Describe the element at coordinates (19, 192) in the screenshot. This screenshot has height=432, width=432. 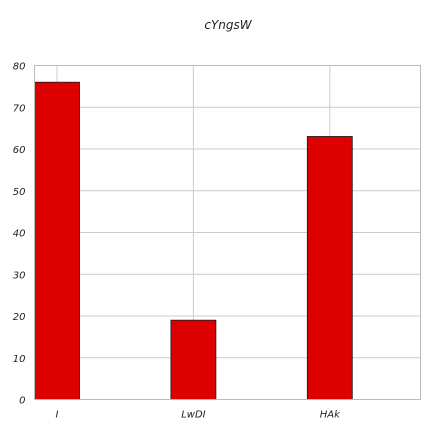
I see `y-tick-label: 50` at that location.